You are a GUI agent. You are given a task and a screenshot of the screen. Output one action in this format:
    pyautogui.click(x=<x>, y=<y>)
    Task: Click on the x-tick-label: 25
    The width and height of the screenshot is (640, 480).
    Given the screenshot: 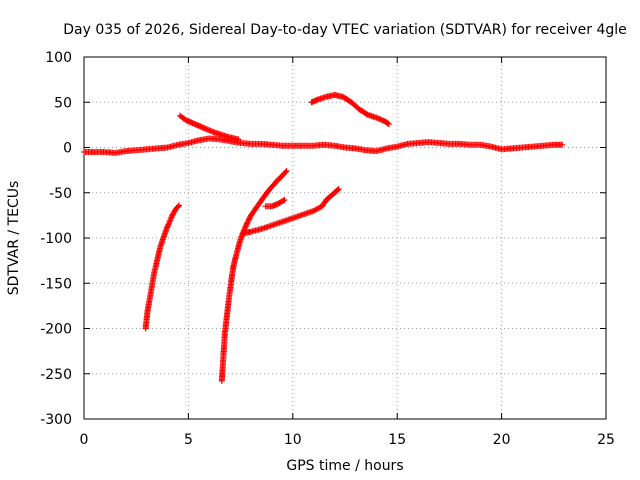 What is the action you would take?
    pyautogui.click(x=606, y=440)
    